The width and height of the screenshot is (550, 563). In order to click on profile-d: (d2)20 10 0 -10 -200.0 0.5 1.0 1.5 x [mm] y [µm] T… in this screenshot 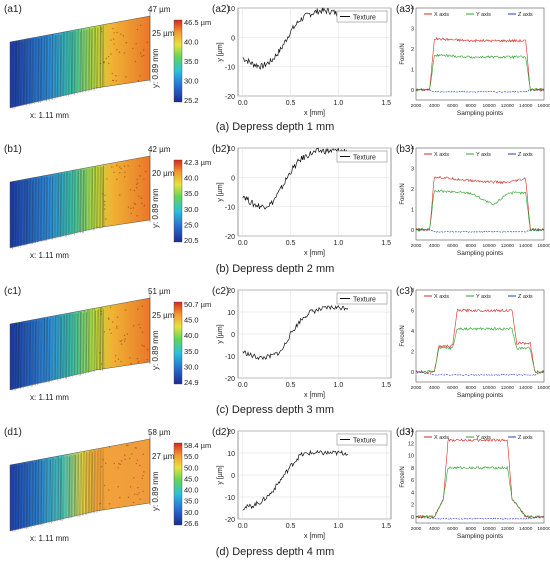, I will do `click(302, 483)`.